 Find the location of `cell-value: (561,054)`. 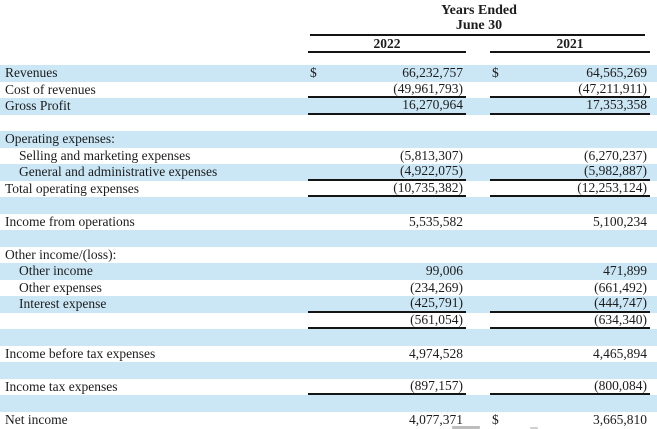

cell-value: (561,054) is located at coordinates (436, 319).